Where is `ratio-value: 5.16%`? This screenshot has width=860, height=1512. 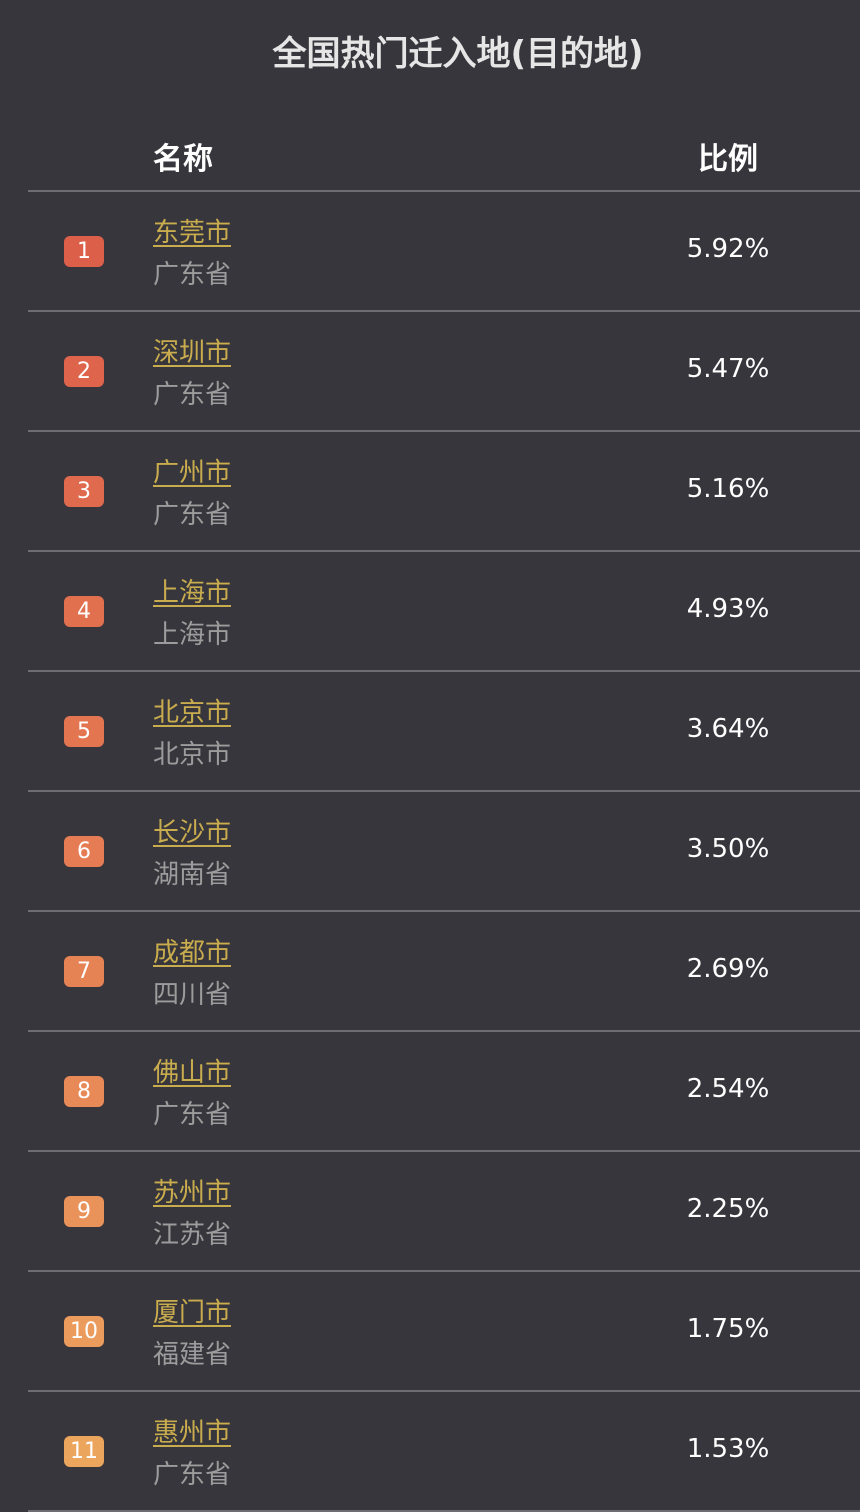
ratio-value: 5.16% is located at coordinates (728, 489).